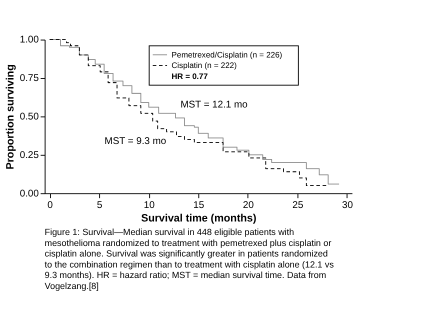 The width and height of the screenshot is (427, 322). I want to click on annotation: MST = 9.3 mo, so click(135, 142).